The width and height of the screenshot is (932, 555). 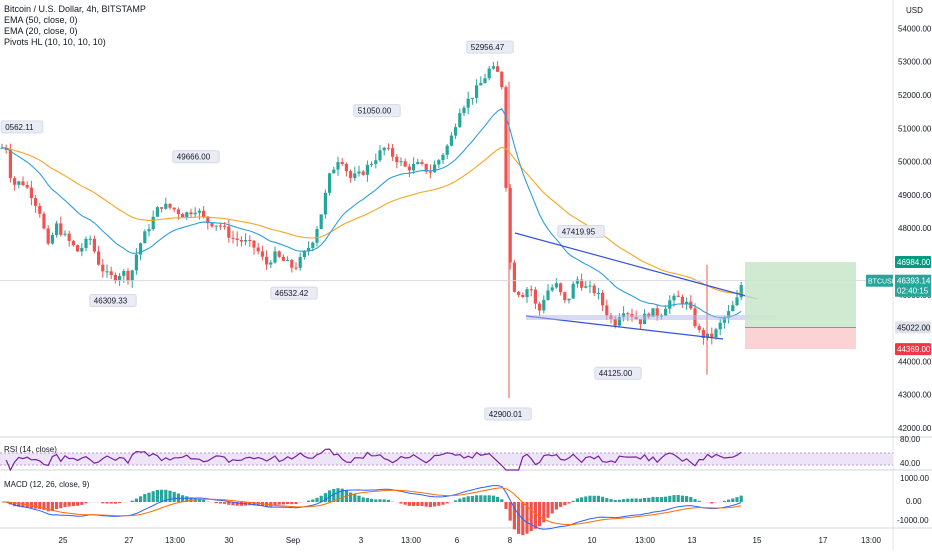 I want to click on price-tick-label: 50000.00, so click(x=915, y=162).